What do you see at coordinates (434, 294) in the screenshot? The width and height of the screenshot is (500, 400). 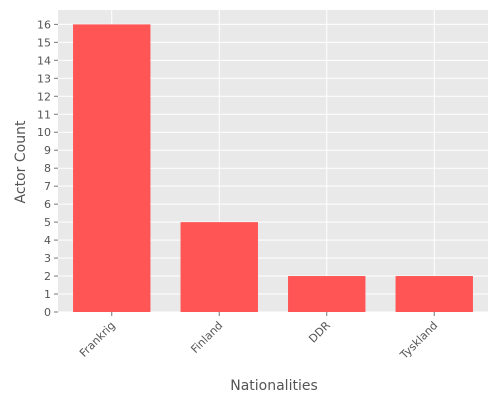 I see `bar-tyskland` at bounding box center [434, 294].